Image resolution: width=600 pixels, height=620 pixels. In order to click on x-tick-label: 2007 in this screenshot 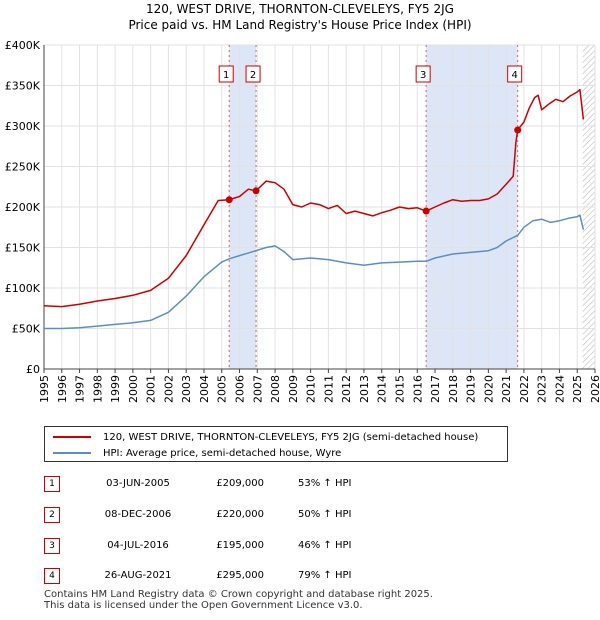, I will do `click(257, 389)`.